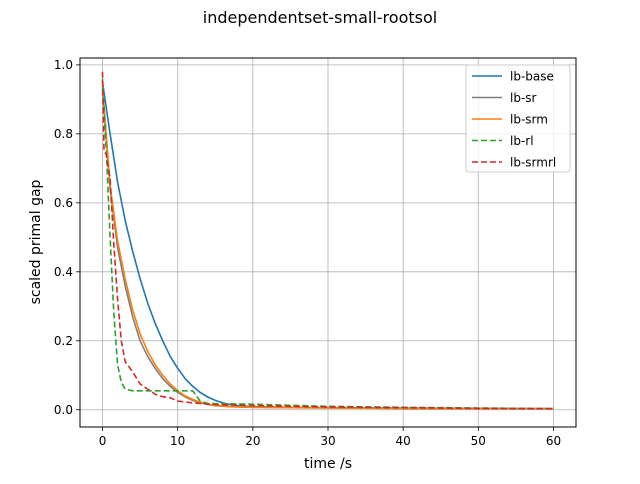 The width and height of the screenshot is (640, 484). What do you see at coordinates (320, 17) in the screenshot?
I see `chart-title: independentset-small-rootsol` at bounding box center [320, 17].